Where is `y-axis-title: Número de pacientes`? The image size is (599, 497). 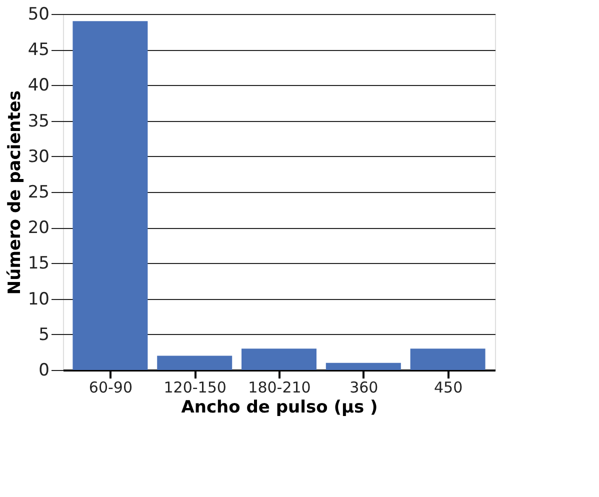
y-axis-title: Número de pacientes is located at coordinates (14, 192).